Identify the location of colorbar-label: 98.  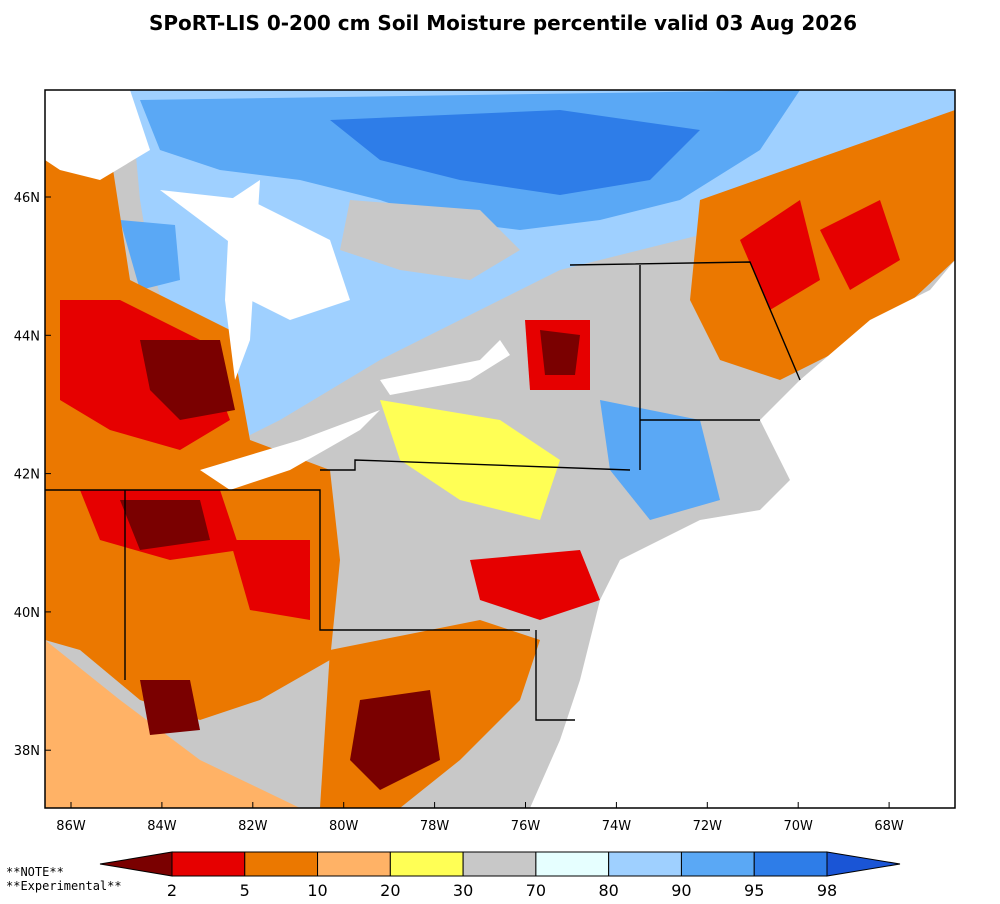
(827, 890).